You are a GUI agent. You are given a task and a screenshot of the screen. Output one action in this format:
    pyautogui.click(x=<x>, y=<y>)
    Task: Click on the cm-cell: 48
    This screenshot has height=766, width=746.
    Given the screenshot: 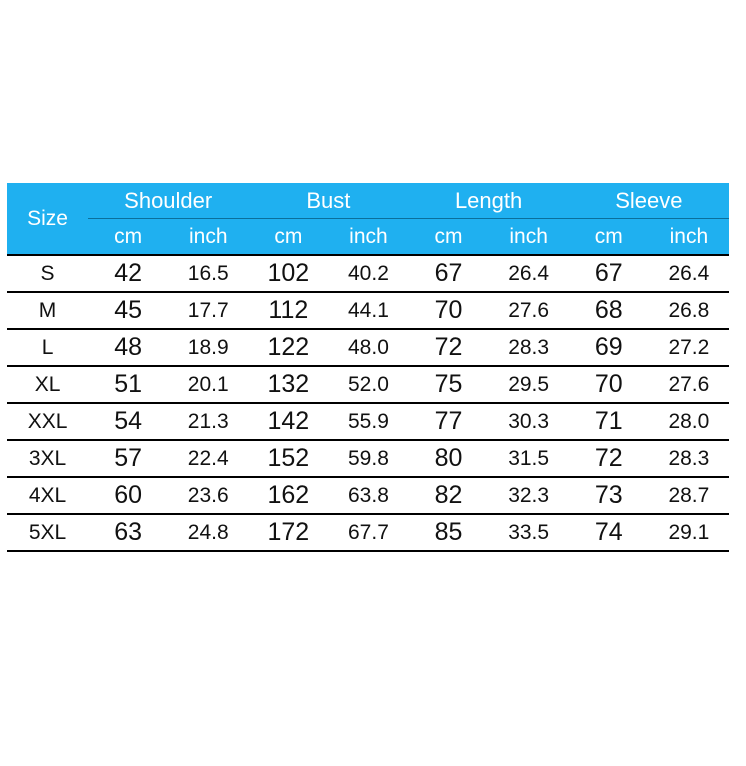 What is the action you would take?
    pyautogui.click(x=128, y=347)
    